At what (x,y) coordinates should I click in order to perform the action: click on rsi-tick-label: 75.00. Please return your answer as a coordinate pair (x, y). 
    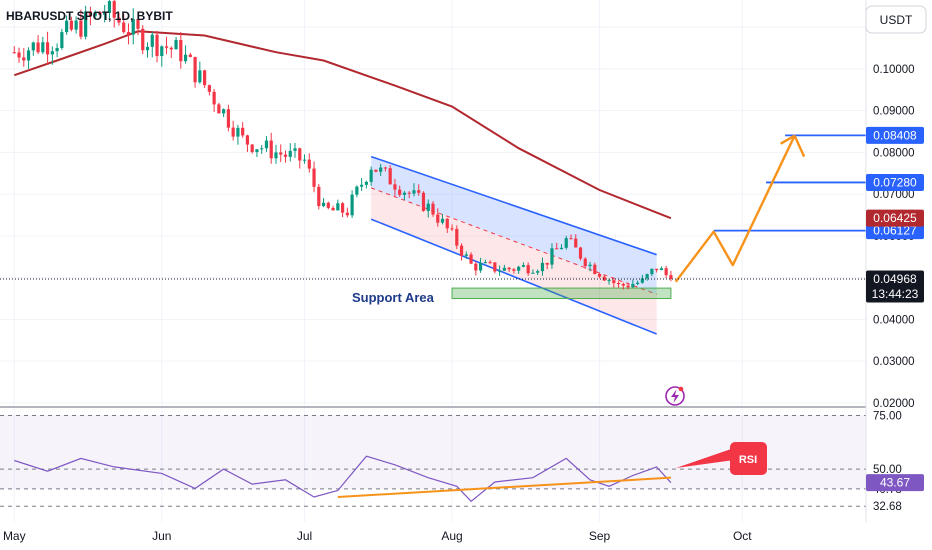
    Looking at the image, I should click on (887, 416).